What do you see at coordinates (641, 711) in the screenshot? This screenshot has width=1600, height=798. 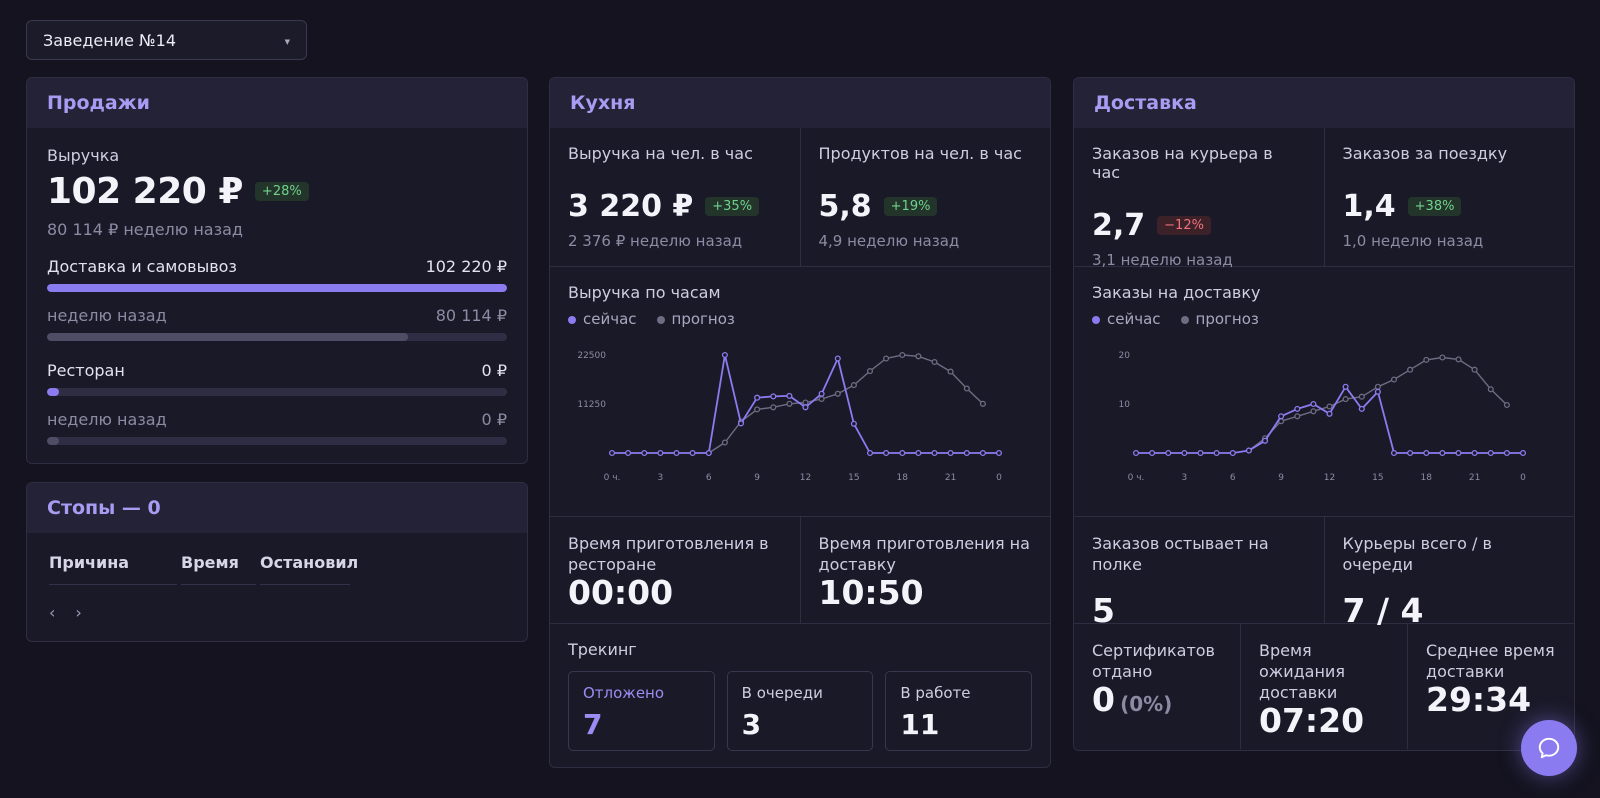 I see `tracking-postponed: Отложено 7` at bounding box center [641, 711].